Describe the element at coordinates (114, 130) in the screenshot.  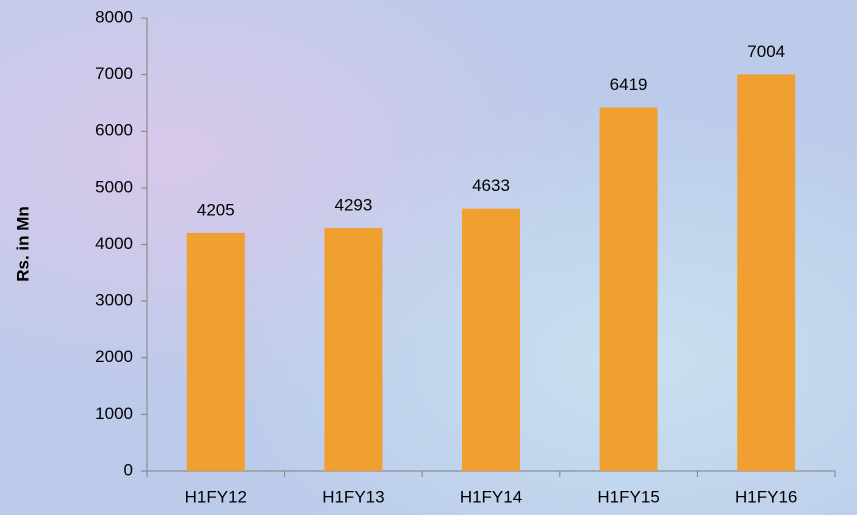
I see `y-tick-label: 6000` at that location.